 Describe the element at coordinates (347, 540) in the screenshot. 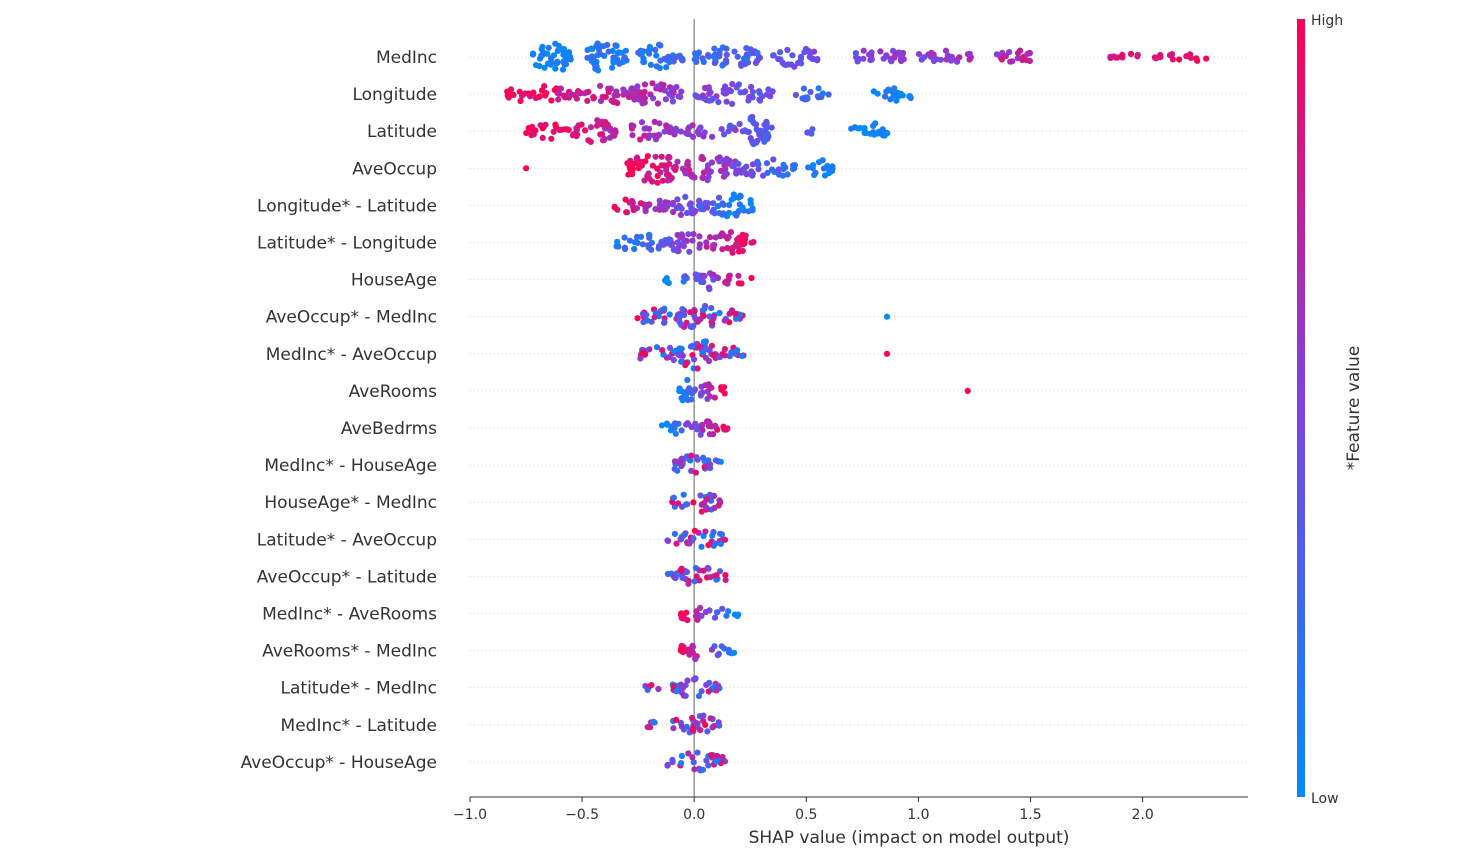

I see `feature-label: Latitude* - AveOccup` at that location.